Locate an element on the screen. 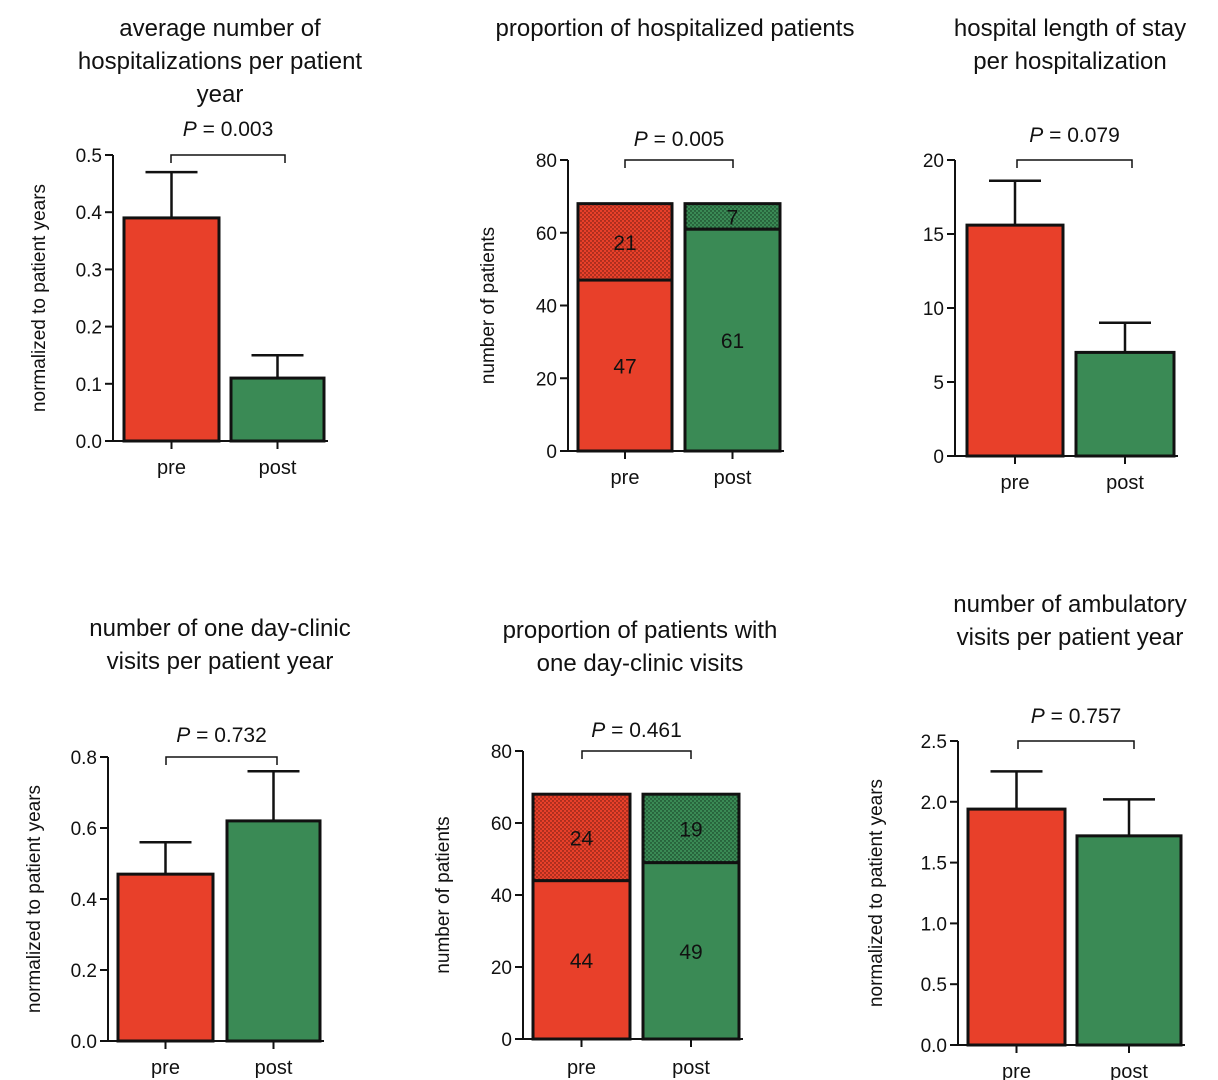 This screenshot has width=1218, height=1080. bar-value-label: 44 is located at coordinates (582, 961).